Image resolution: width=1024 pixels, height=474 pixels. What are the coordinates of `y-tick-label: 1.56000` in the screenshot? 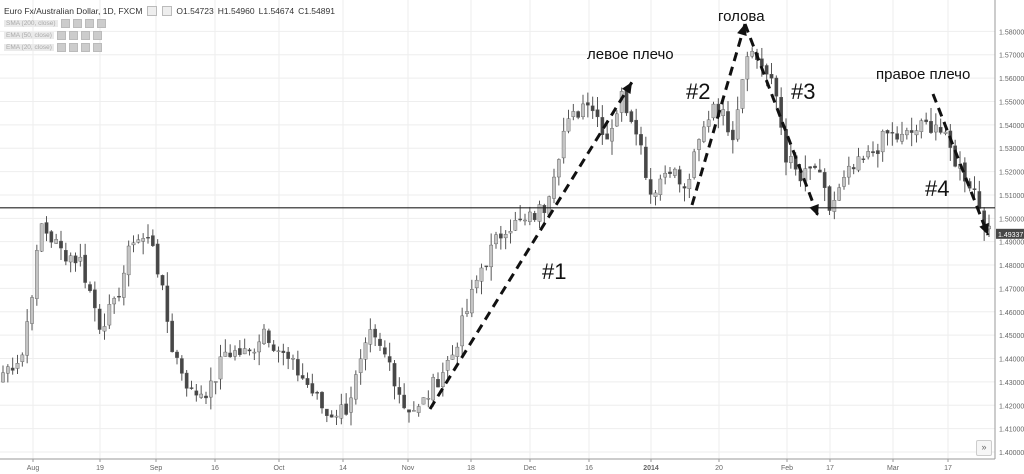 It's located at (1011, 79).